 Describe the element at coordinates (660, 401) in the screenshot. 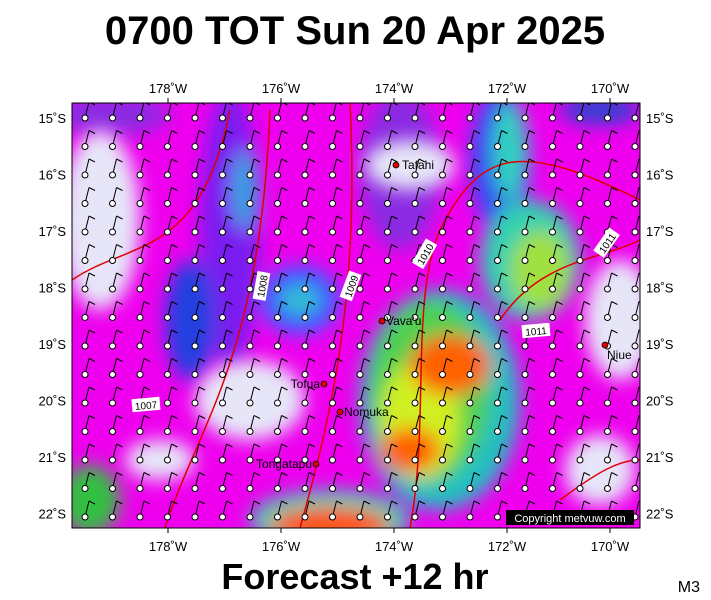

I see `lat-label-right: 20˚S` at that location.